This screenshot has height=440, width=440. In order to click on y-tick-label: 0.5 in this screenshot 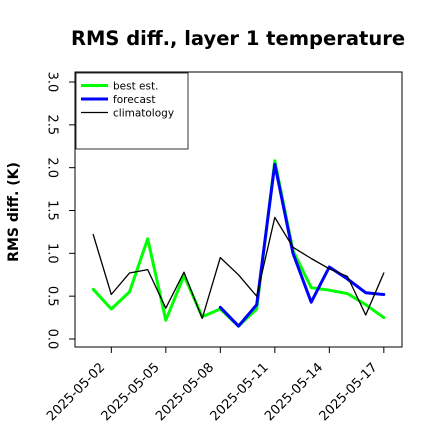, I will do `click(52, 296)`.